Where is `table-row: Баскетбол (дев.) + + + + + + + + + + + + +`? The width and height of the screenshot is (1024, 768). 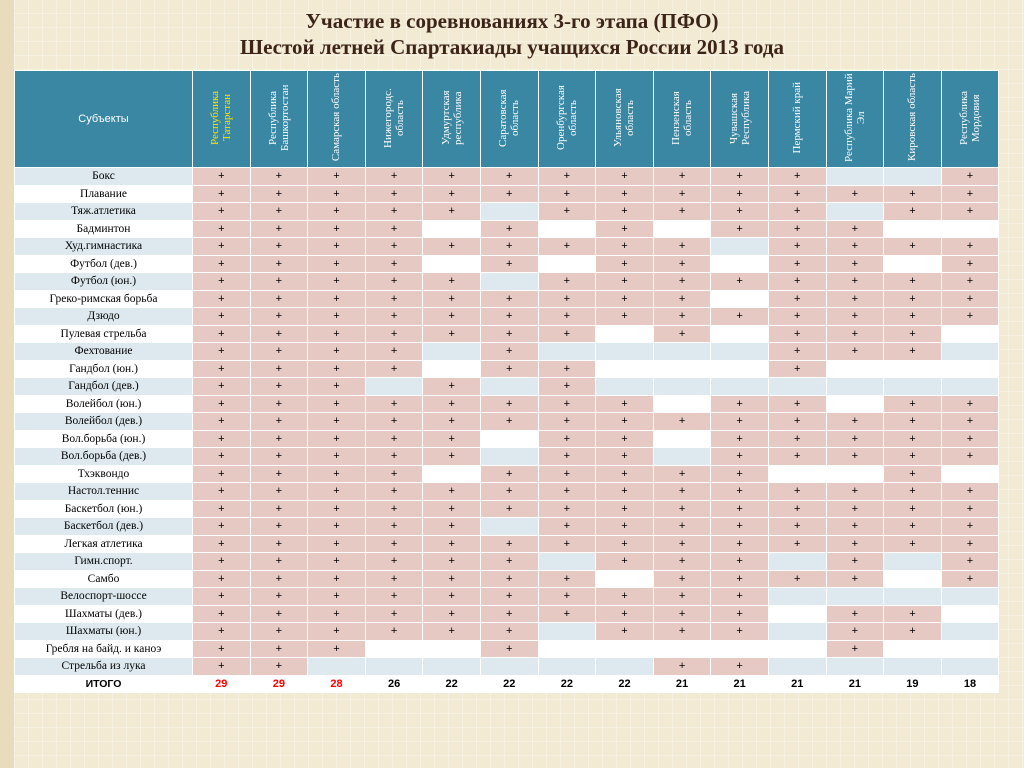
table-row: Баскетбол (дев.) + + + + + + + + + + + + + is located at coordinates (507, 526).